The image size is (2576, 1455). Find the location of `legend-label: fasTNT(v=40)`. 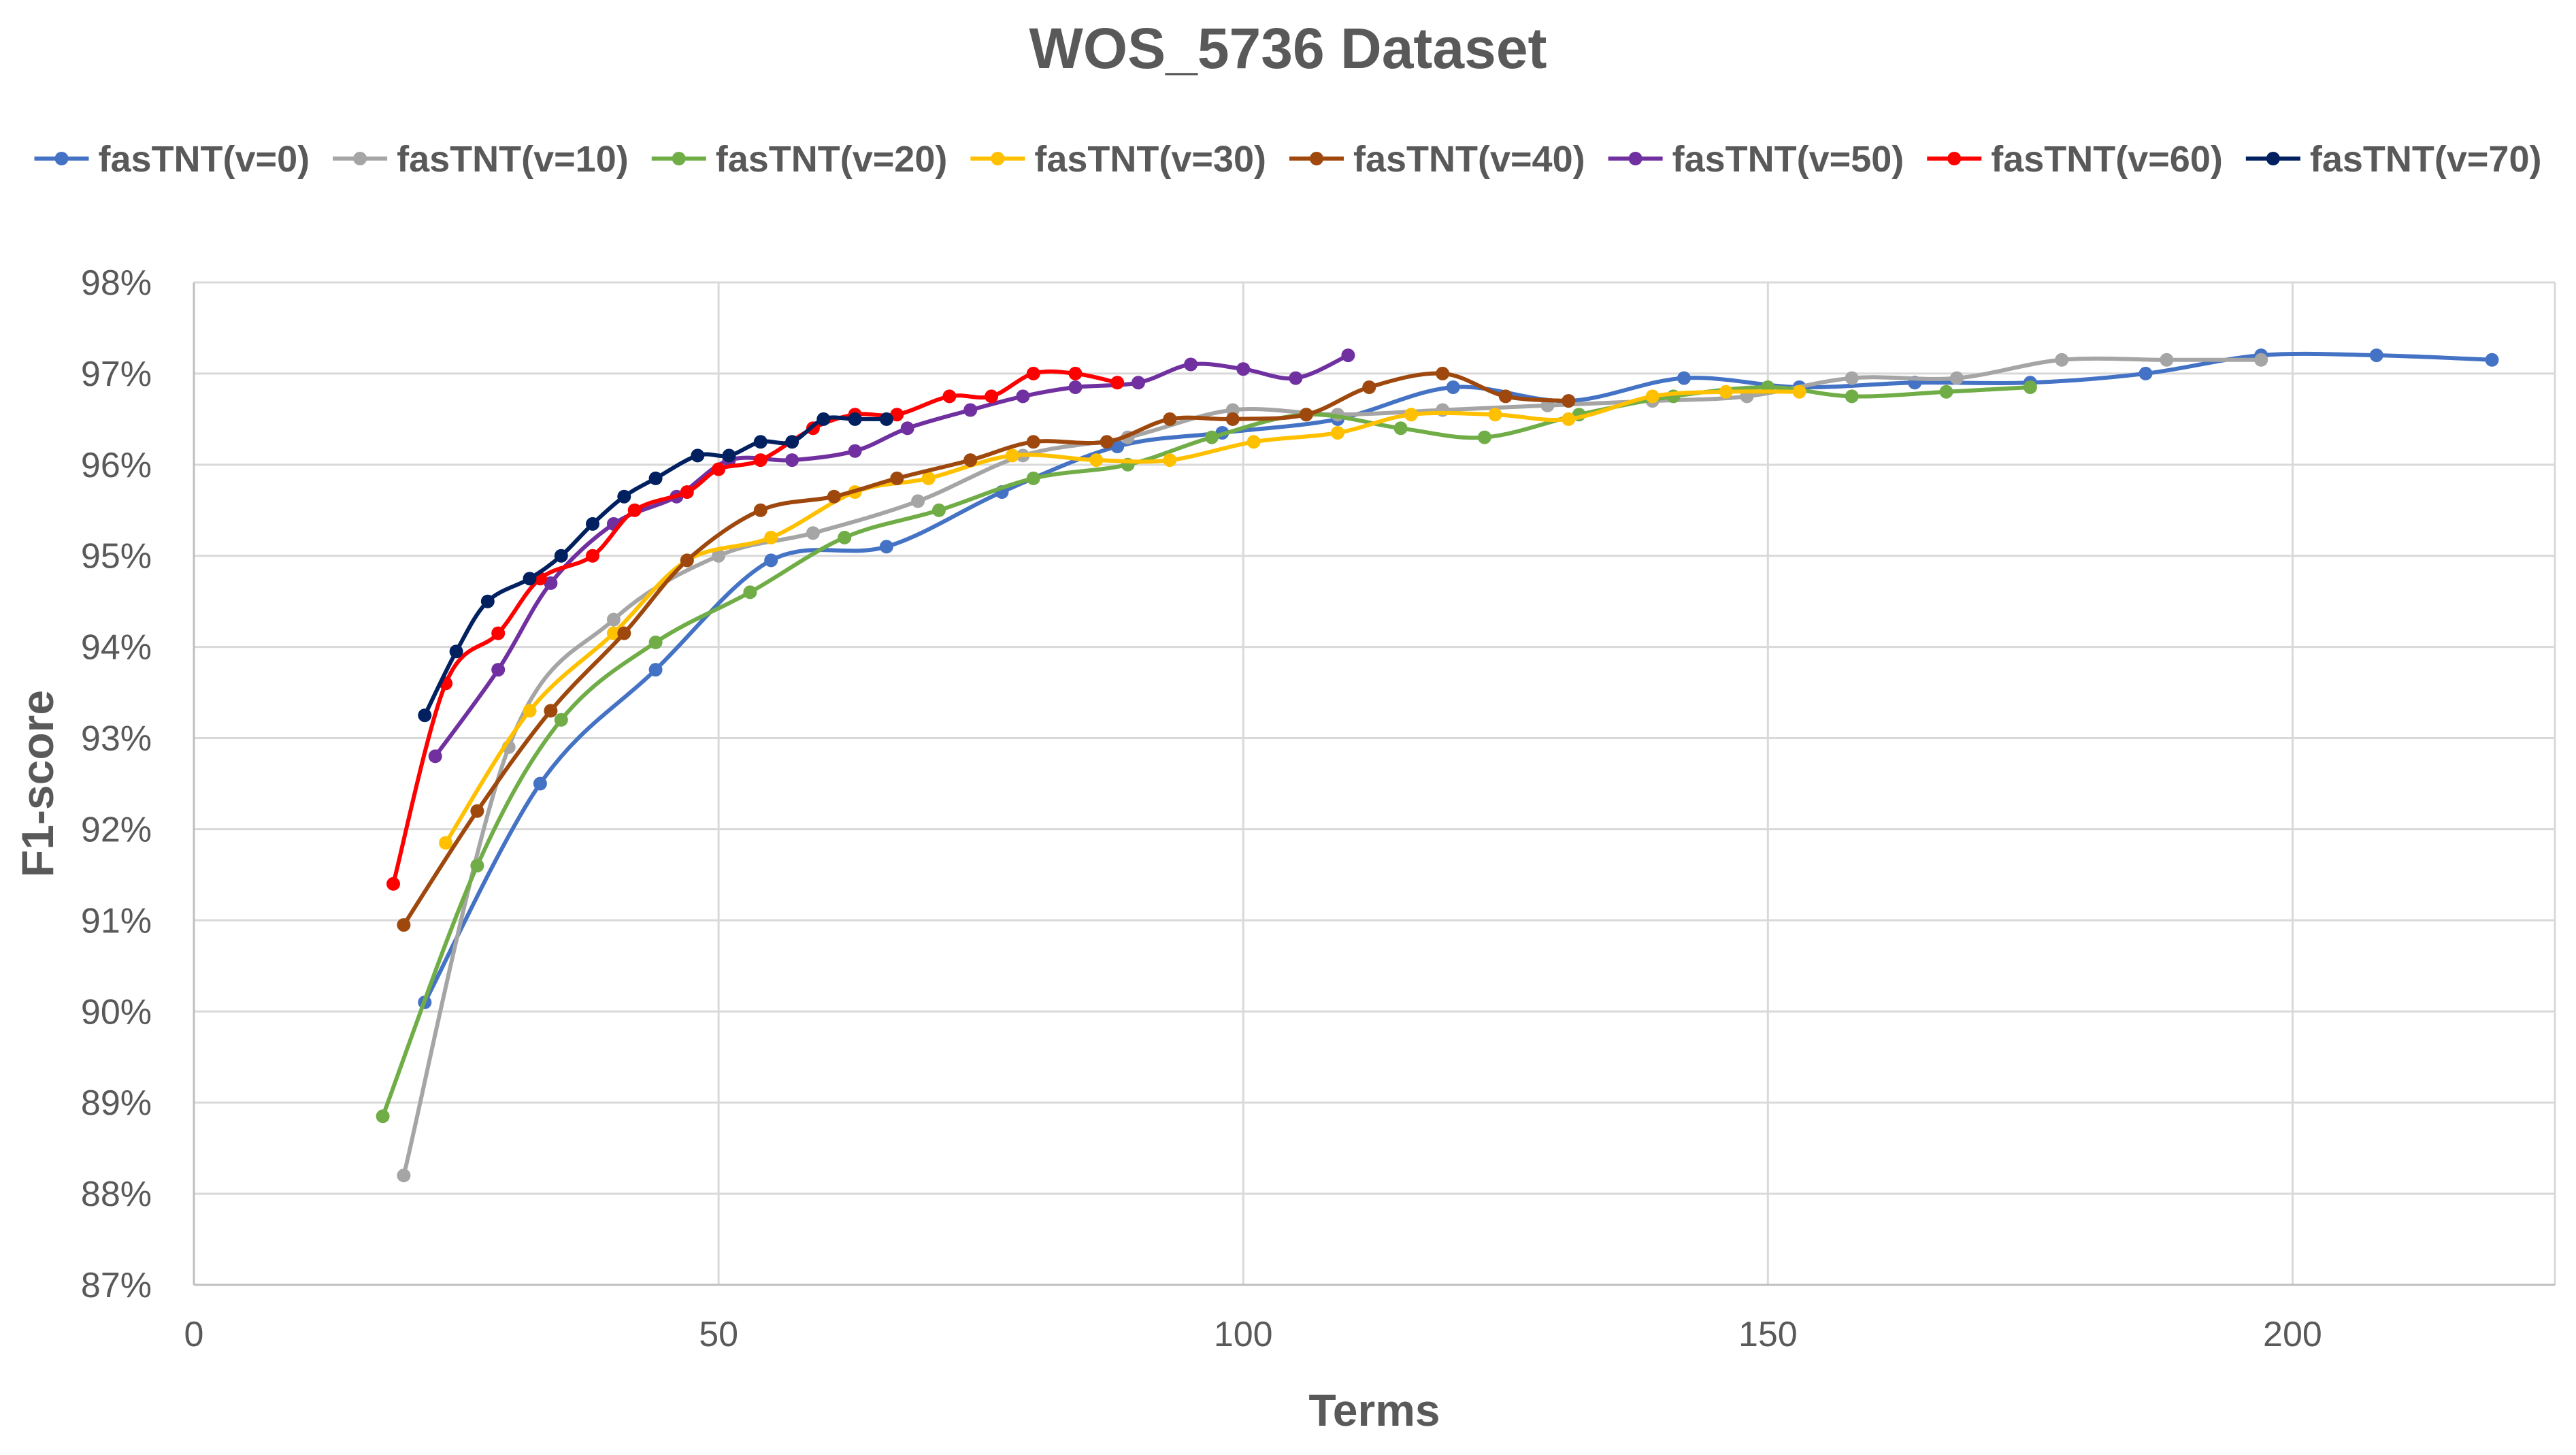

legend-label: fasTNT(v=40) is located at coordinates (1469, 159).